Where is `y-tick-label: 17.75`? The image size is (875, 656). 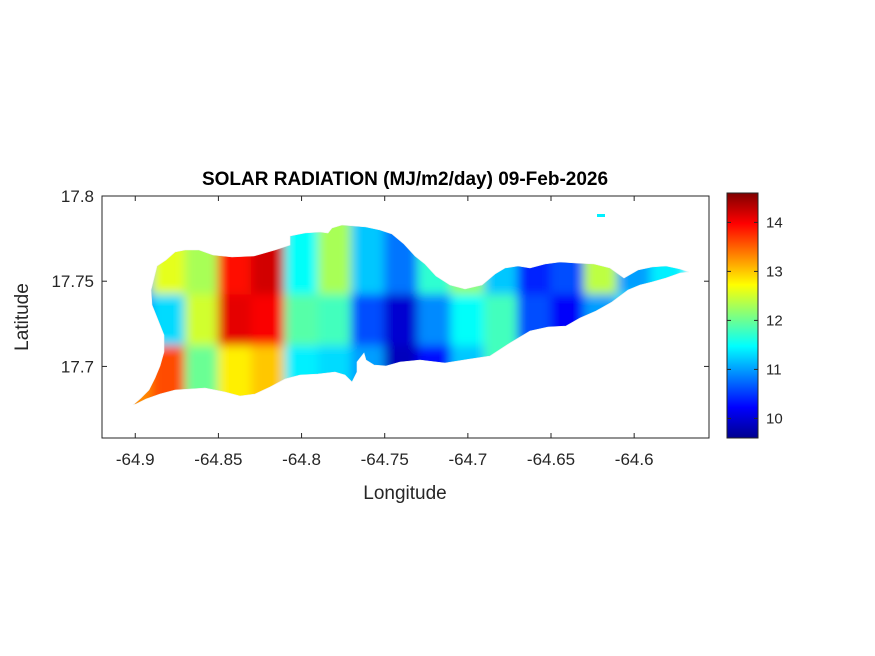
y-tick-label: 17.75 is located at coordinates (72, 281).